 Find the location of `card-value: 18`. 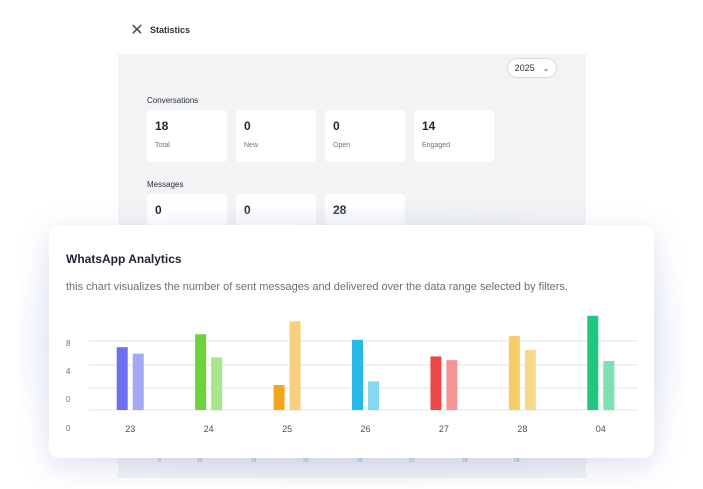

card-value: 18 is located at coordinates (162, 126).